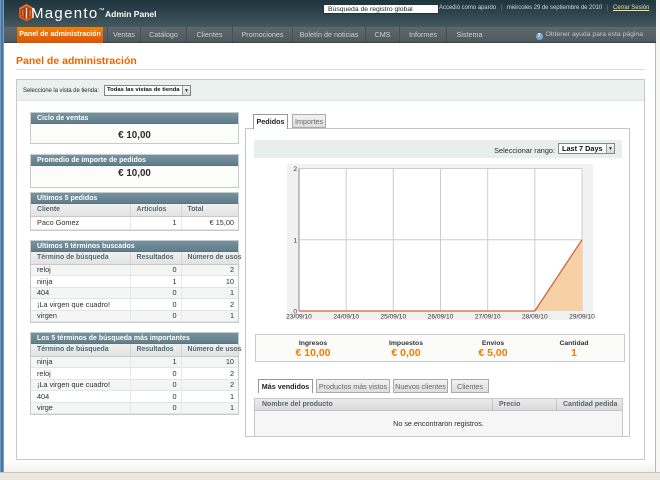 The width and height of the screenshot is (660, 480). What do you see at coordinates (295, 312) in the screenshot?
I see `svg-text: 0` at bounding box center [295, 312].